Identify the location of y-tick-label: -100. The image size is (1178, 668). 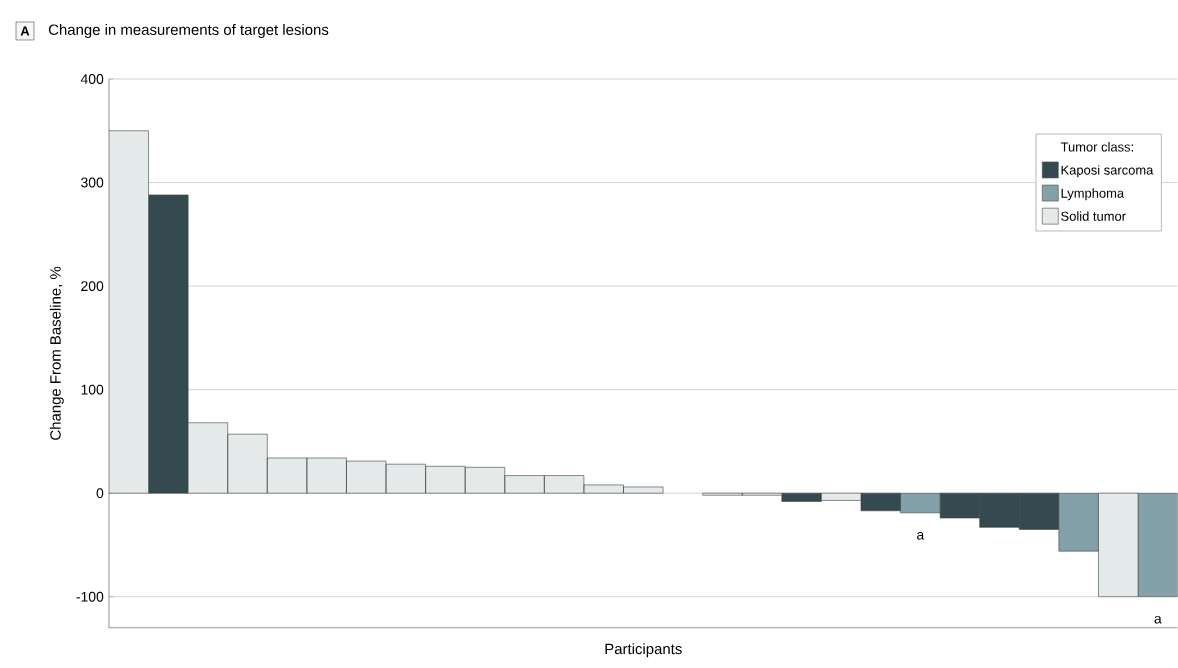
(90, 596).